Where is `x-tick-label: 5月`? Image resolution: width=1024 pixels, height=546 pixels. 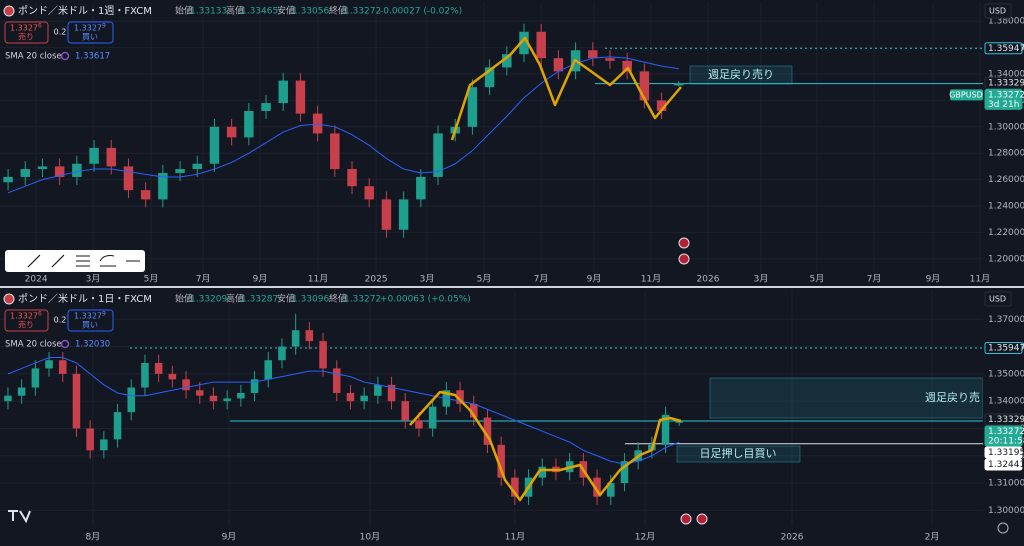
x-tick-label: 5月 is located at coordinates (817, 279).